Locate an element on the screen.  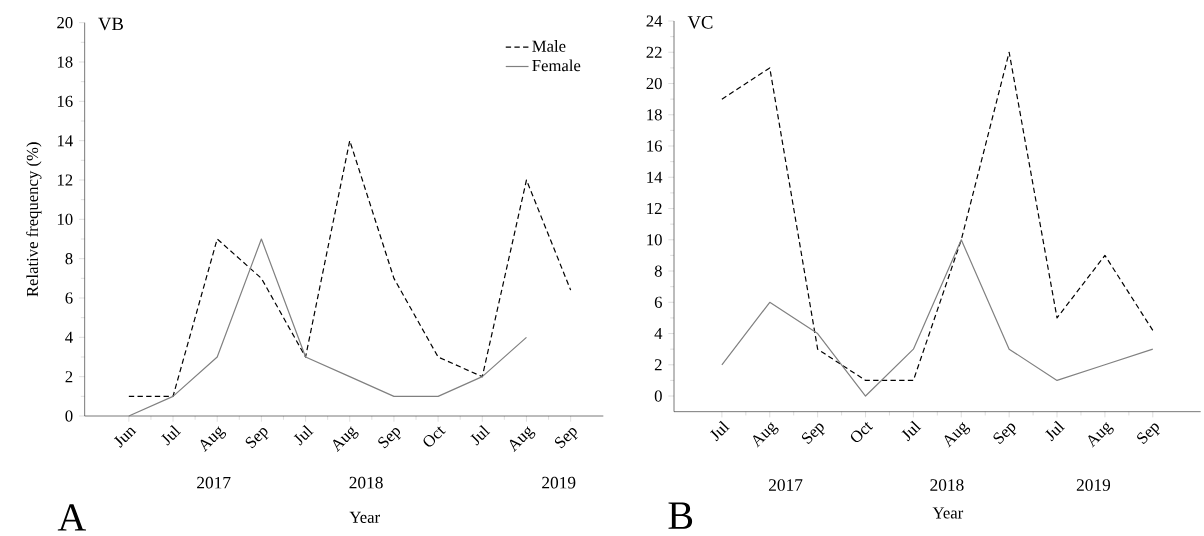
chart-title: VB is located at coordinates (110, 24).